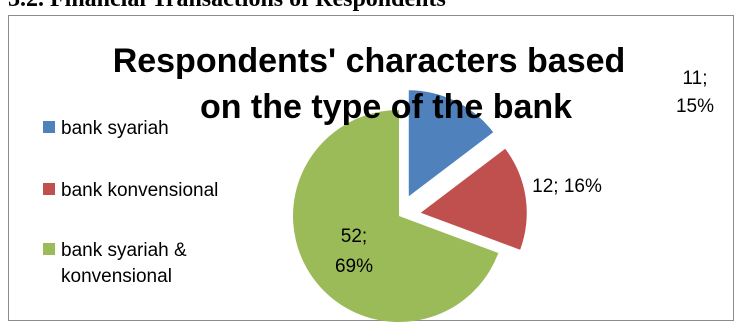 The image size is (744, 336). I want to click on legend-label: bank syariah, so click(115, 128).